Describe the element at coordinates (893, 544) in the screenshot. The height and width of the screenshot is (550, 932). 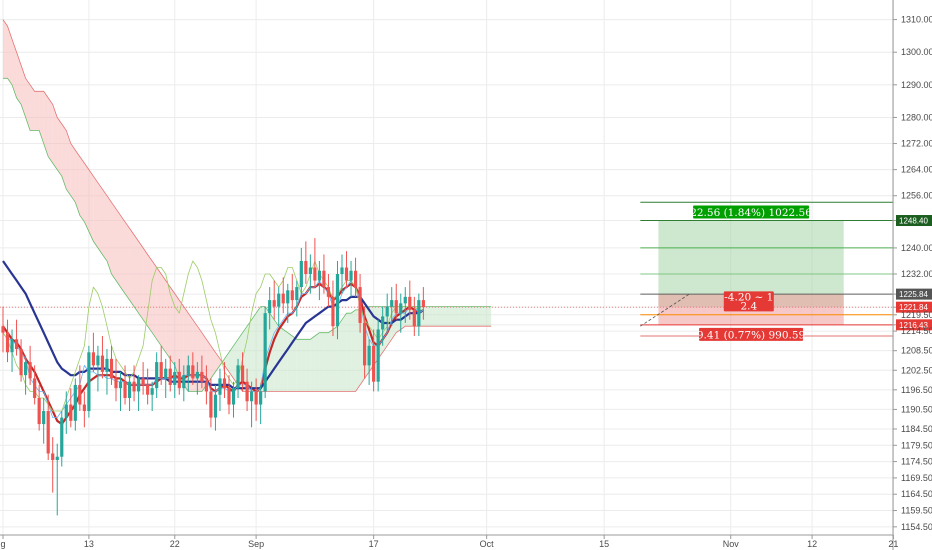
I see `time-tick-label: 21` at that location.